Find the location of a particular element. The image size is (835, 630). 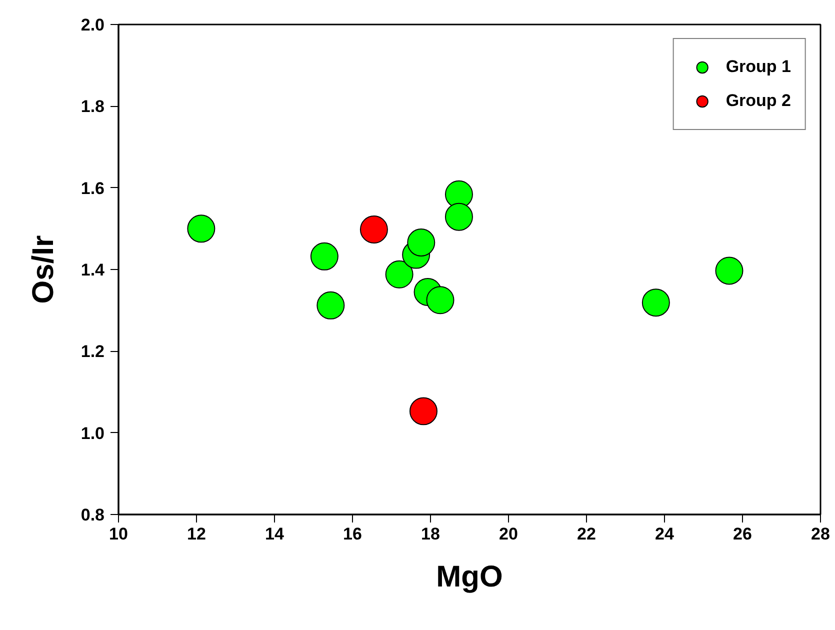

y-tick-label: 1.2 is located at coordinates (92, 352).